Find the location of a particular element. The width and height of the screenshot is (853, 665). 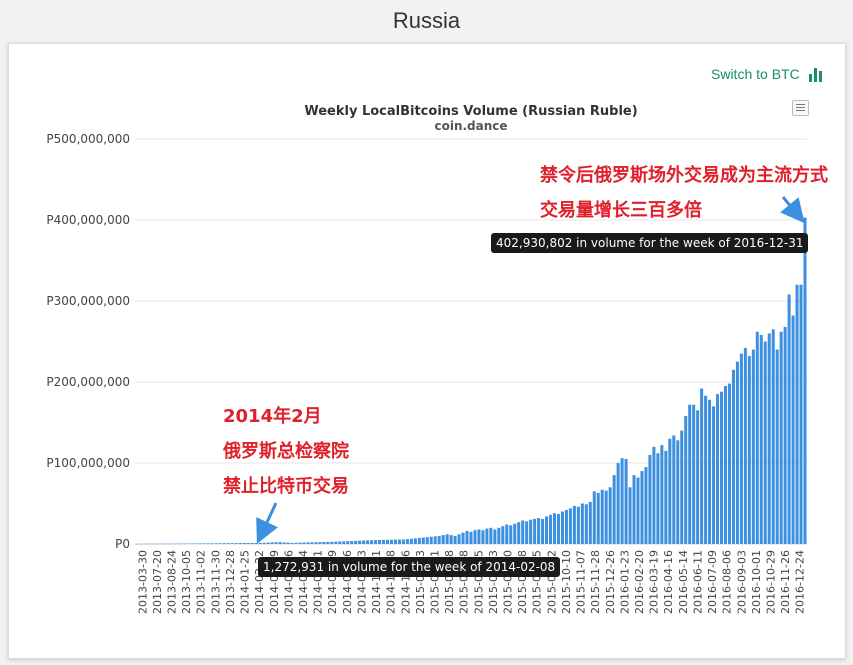

hamburger-menu-icon is located at coordinates (800, 108).